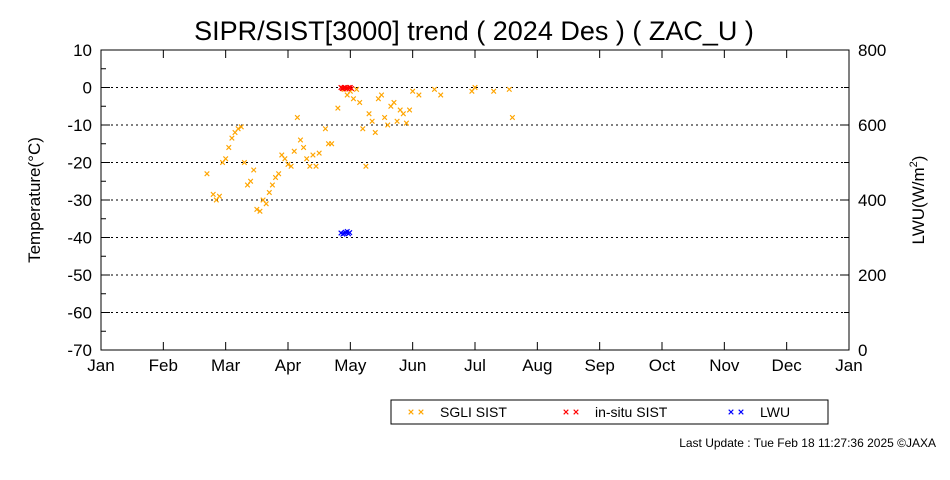 The width and height of the screenshot is (950, 480). Describe the element at coordinates (79, 125) in the screenshot. I see `y-tick-label: -10` at that location.